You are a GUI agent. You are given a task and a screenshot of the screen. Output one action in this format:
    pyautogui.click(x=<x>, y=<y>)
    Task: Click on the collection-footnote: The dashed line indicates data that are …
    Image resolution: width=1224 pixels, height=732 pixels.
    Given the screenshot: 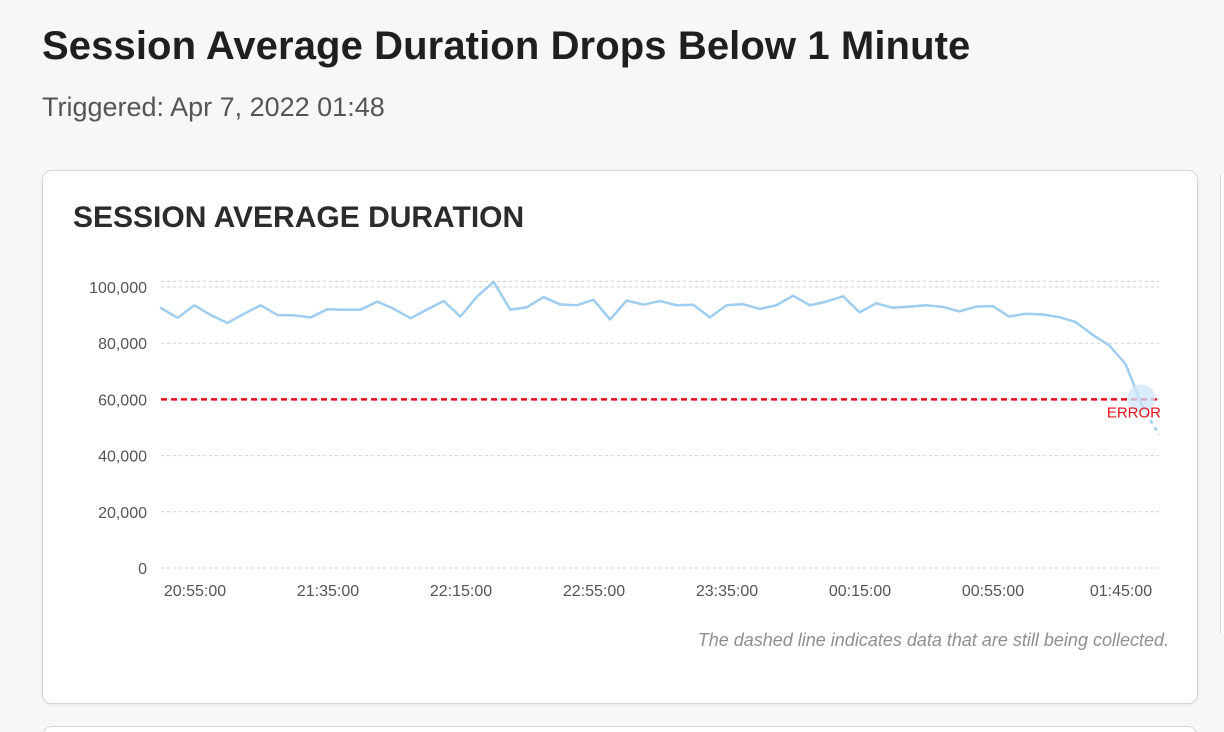 What is the action you would take?
    pyautogui.click(x=933, y=640)
    